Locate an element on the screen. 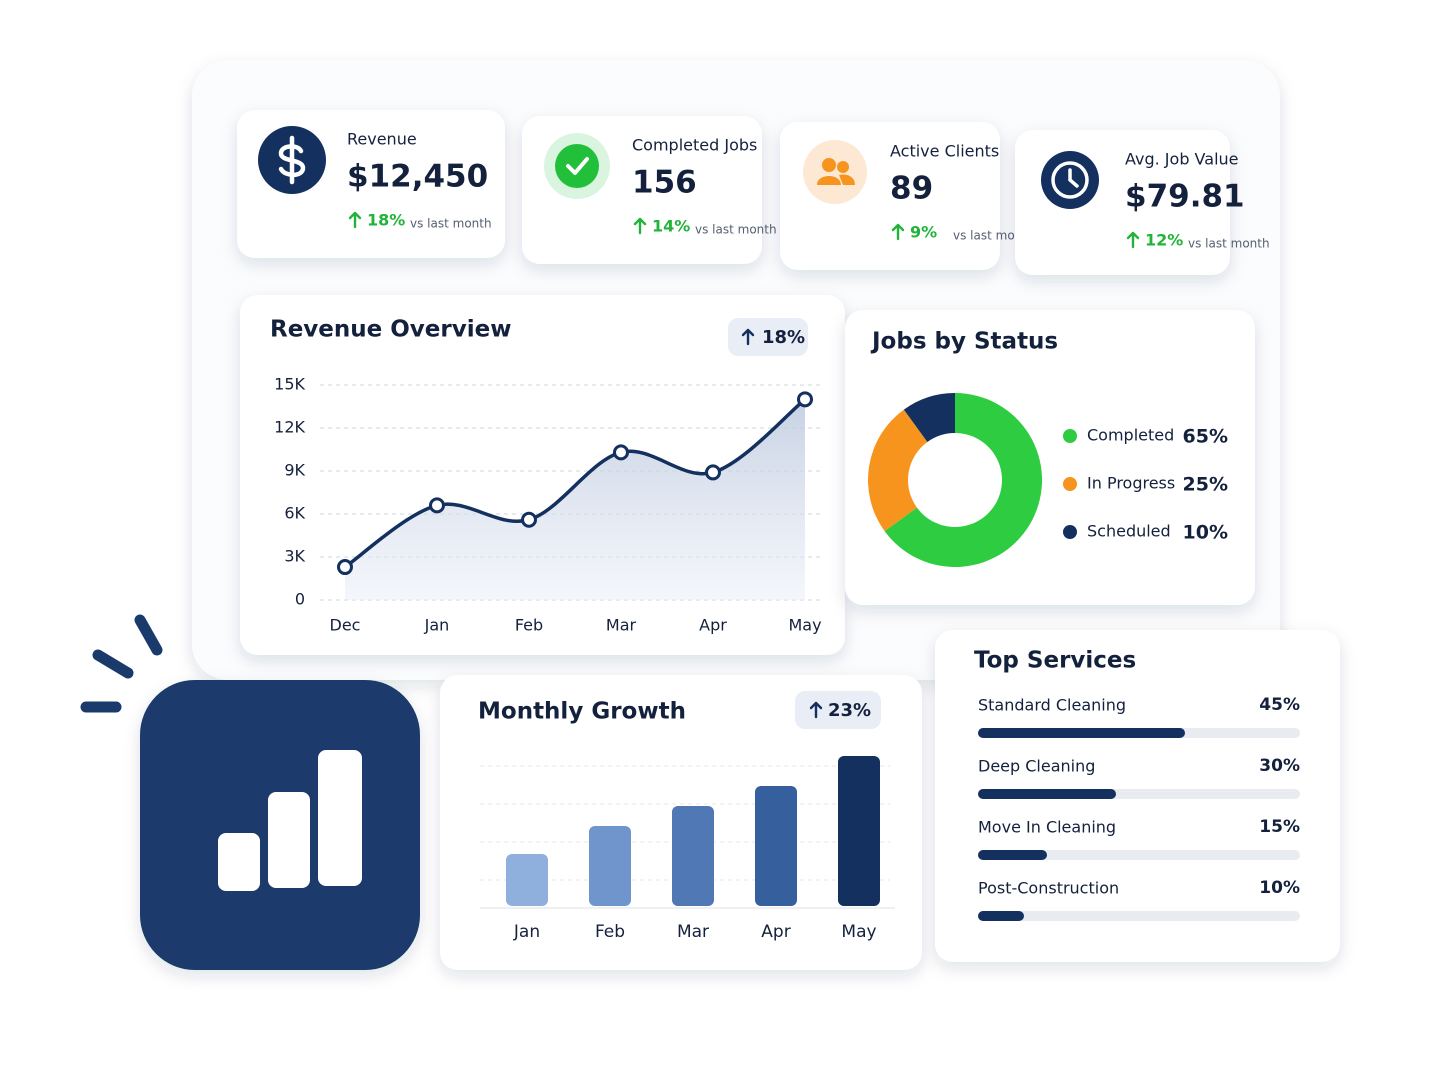  kpi-value: 89 is located at coordinates (911, 189).